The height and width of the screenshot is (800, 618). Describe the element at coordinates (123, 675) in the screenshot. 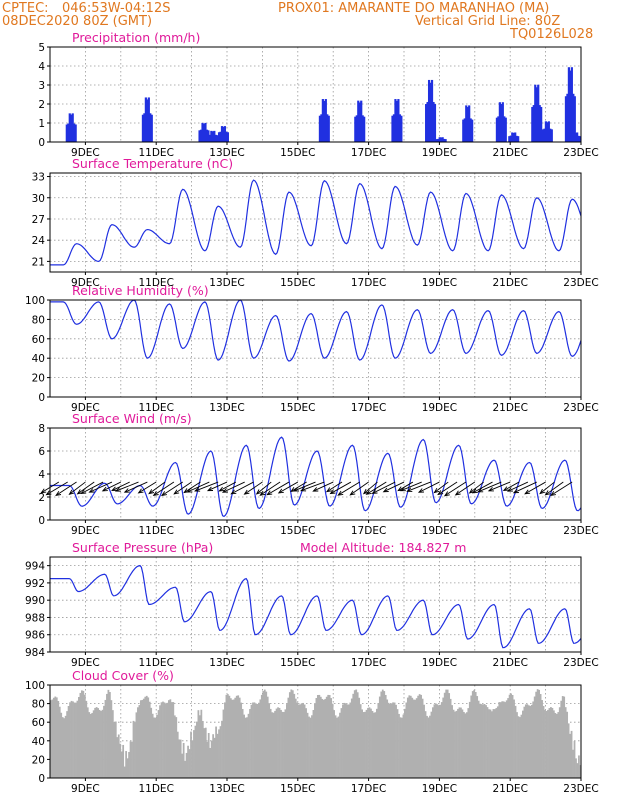

I see `panel-title-cloud: Cloud Cover (%)` at that location.